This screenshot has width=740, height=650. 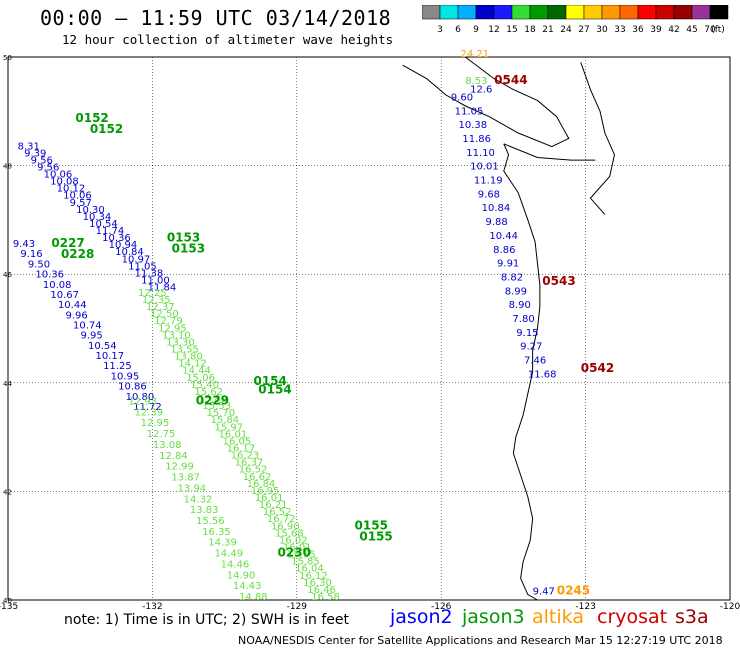 What do you see at coordinates (638, 30) in the screenshot?
I see `scale-label: 36` at bounding box center [638, 30].